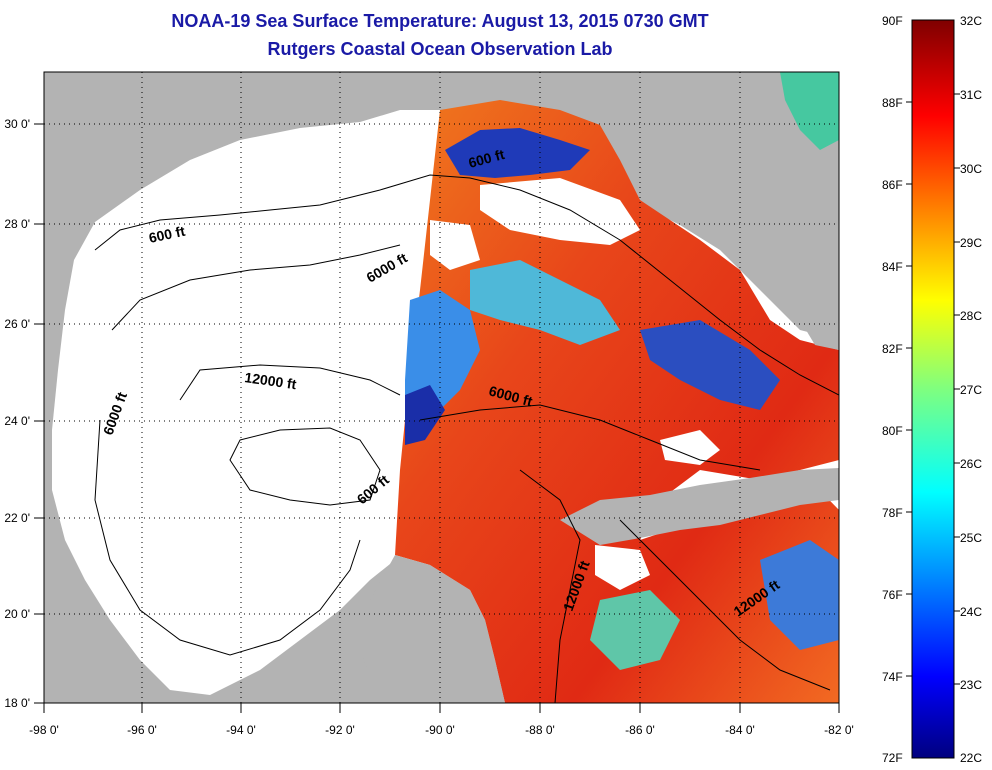 The height and width of the screenshot is (770, 992). Describe the element at coordinates (799, 595) in the screenshot. I see `cool-patch-southeast` at that location.